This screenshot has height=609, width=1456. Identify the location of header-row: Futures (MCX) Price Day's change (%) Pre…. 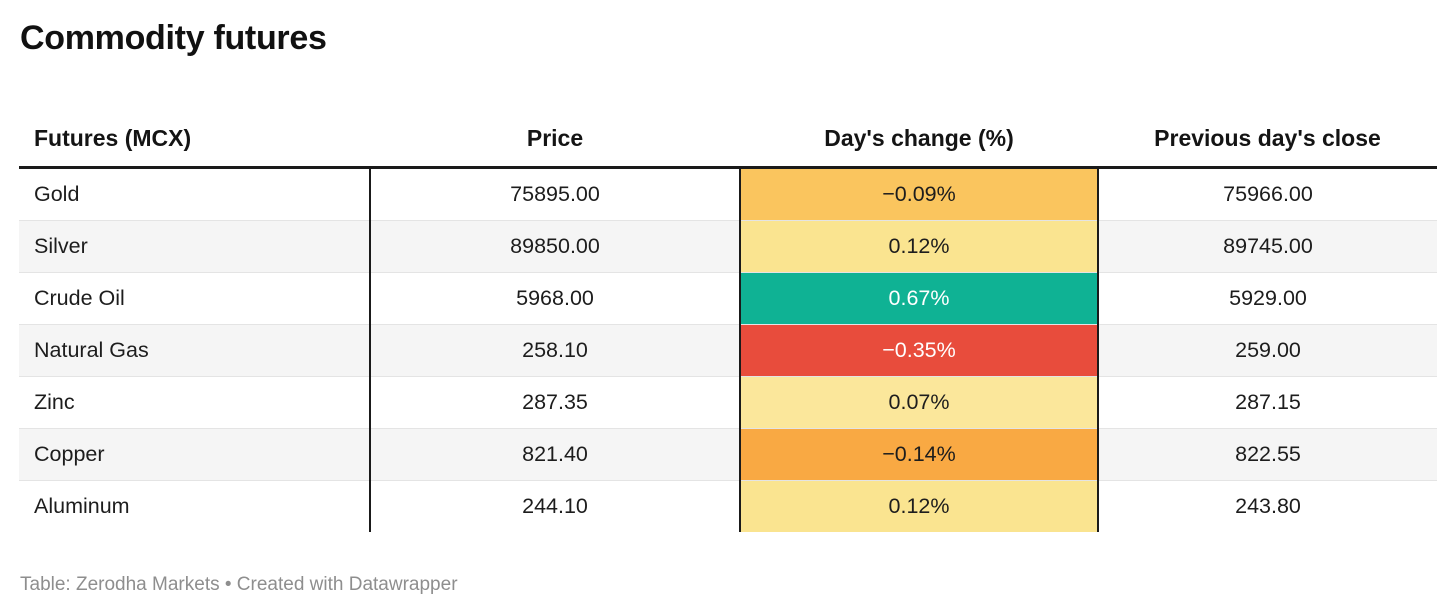
(728, 139).